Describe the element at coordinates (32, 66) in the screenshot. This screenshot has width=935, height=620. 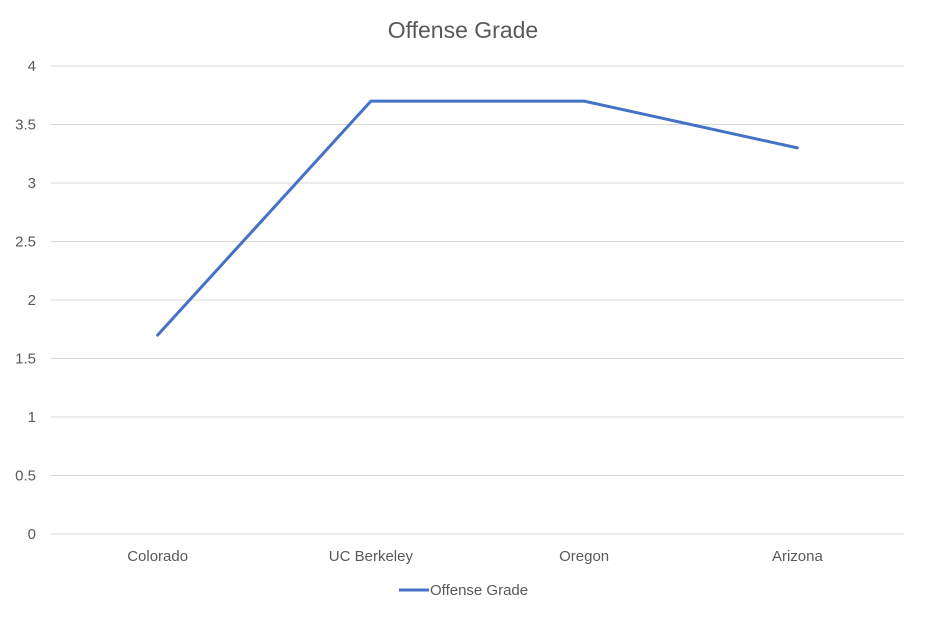
I see `y-tick-label: 4` at that location.